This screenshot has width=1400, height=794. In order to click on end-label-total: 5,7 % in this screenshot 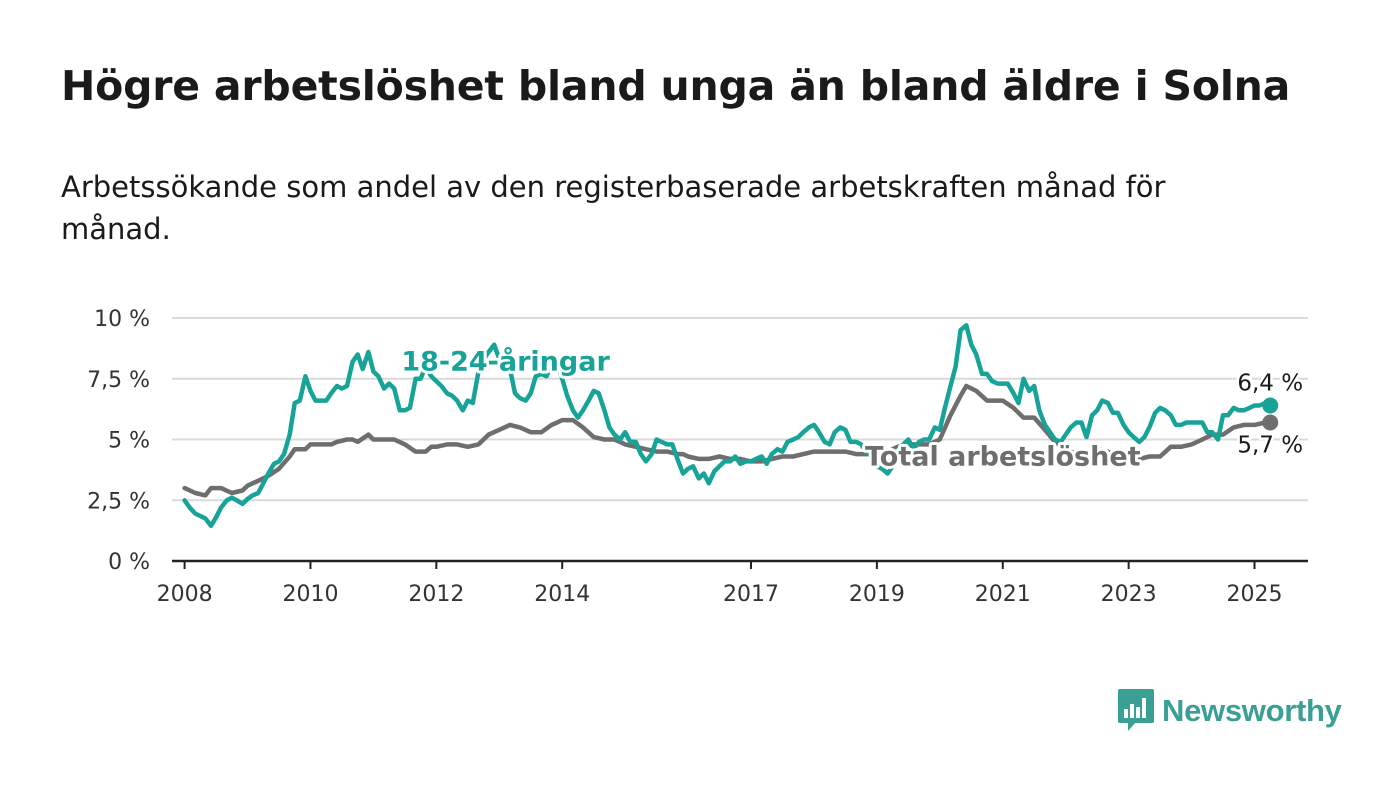, I will do `click(1270, 445)`.